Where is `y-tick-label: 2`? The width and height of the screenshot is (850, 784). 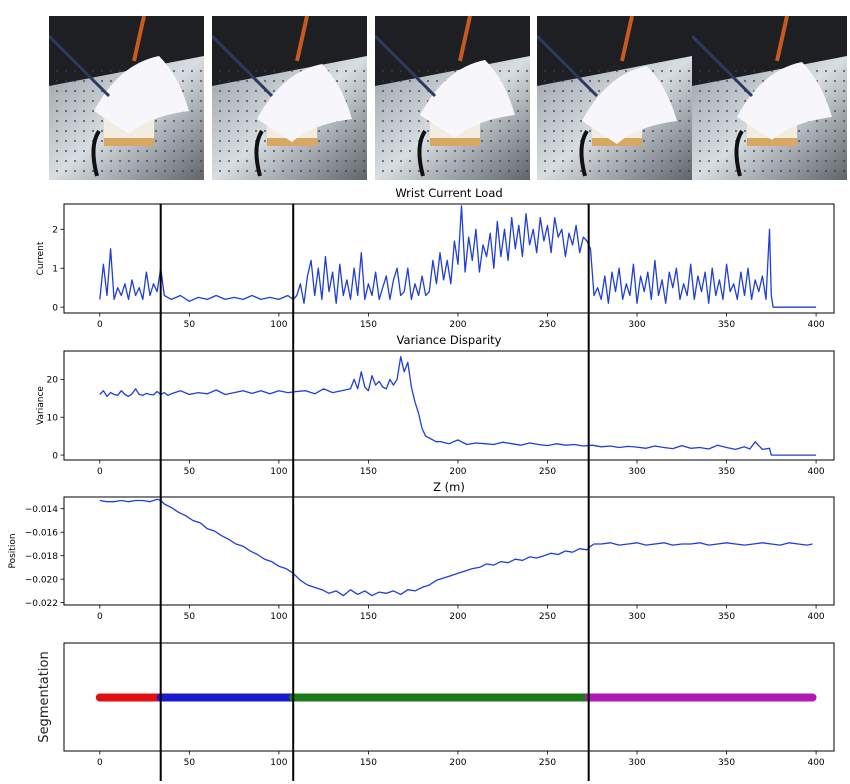
y-tick-label: 2 is located at coordinates (55, 231).